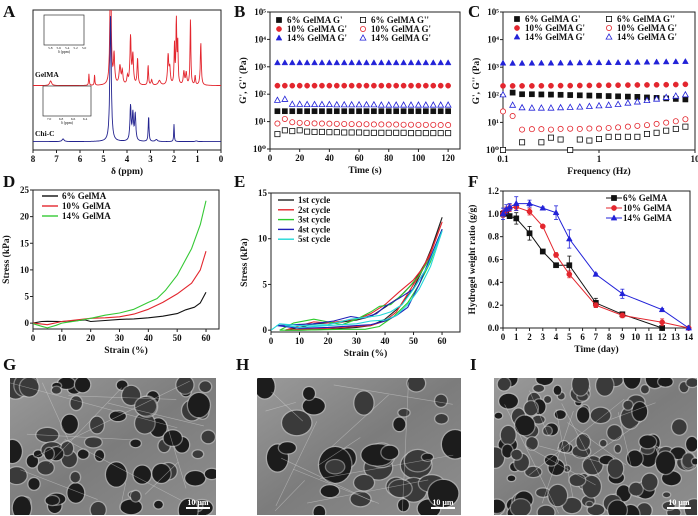 The height and width of the screenshot is (516, 698). I want to click on panel-label-h: H, so click(242, 364).